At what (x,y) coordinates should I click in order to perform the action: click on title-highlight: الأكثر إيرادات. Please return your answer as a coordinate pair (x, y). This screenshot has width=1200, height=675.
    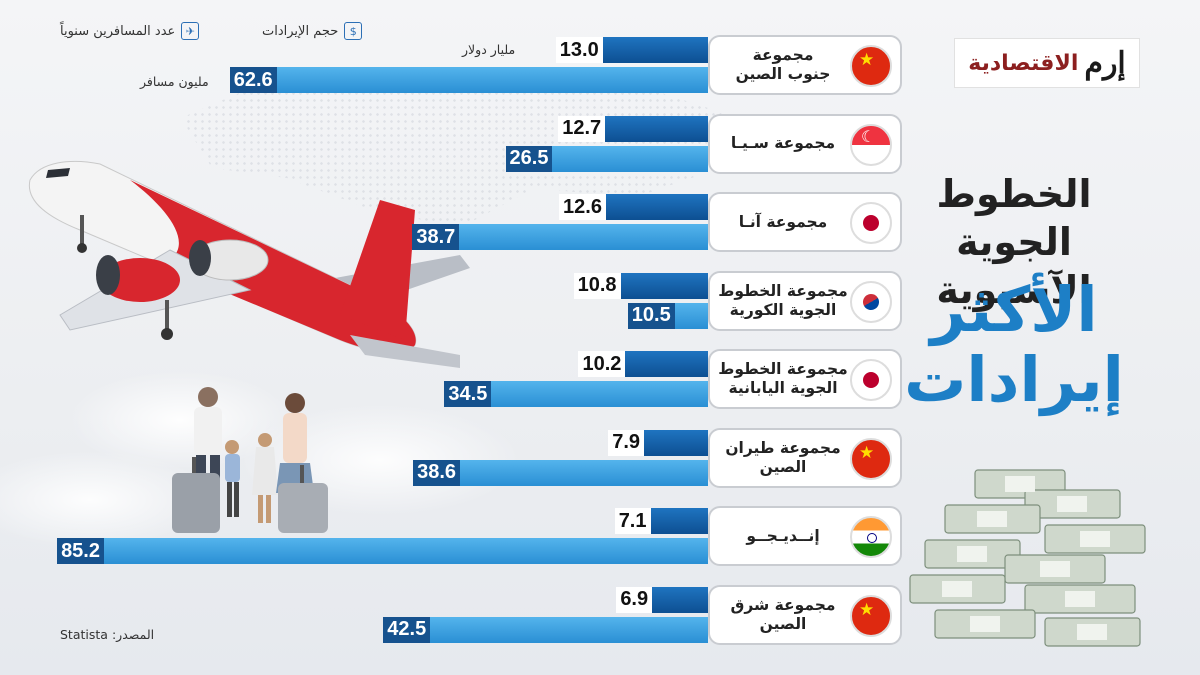
    Looking at the image, I should click on (1014, 345).